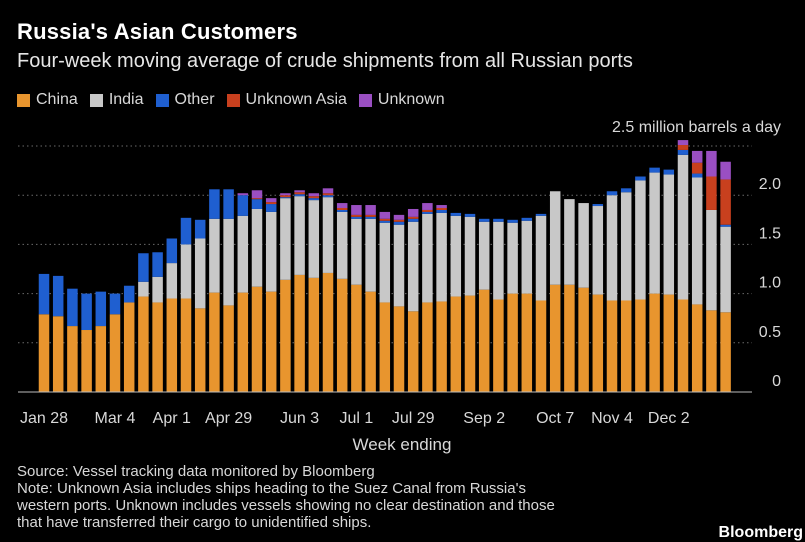 Image resolution: width=805 pixels, height=542 pixels. What do you see at coordinates (172, 418) in the screenshot?
I see `x-tick-label-2: Apr 1` at bounding box center [172, 418].